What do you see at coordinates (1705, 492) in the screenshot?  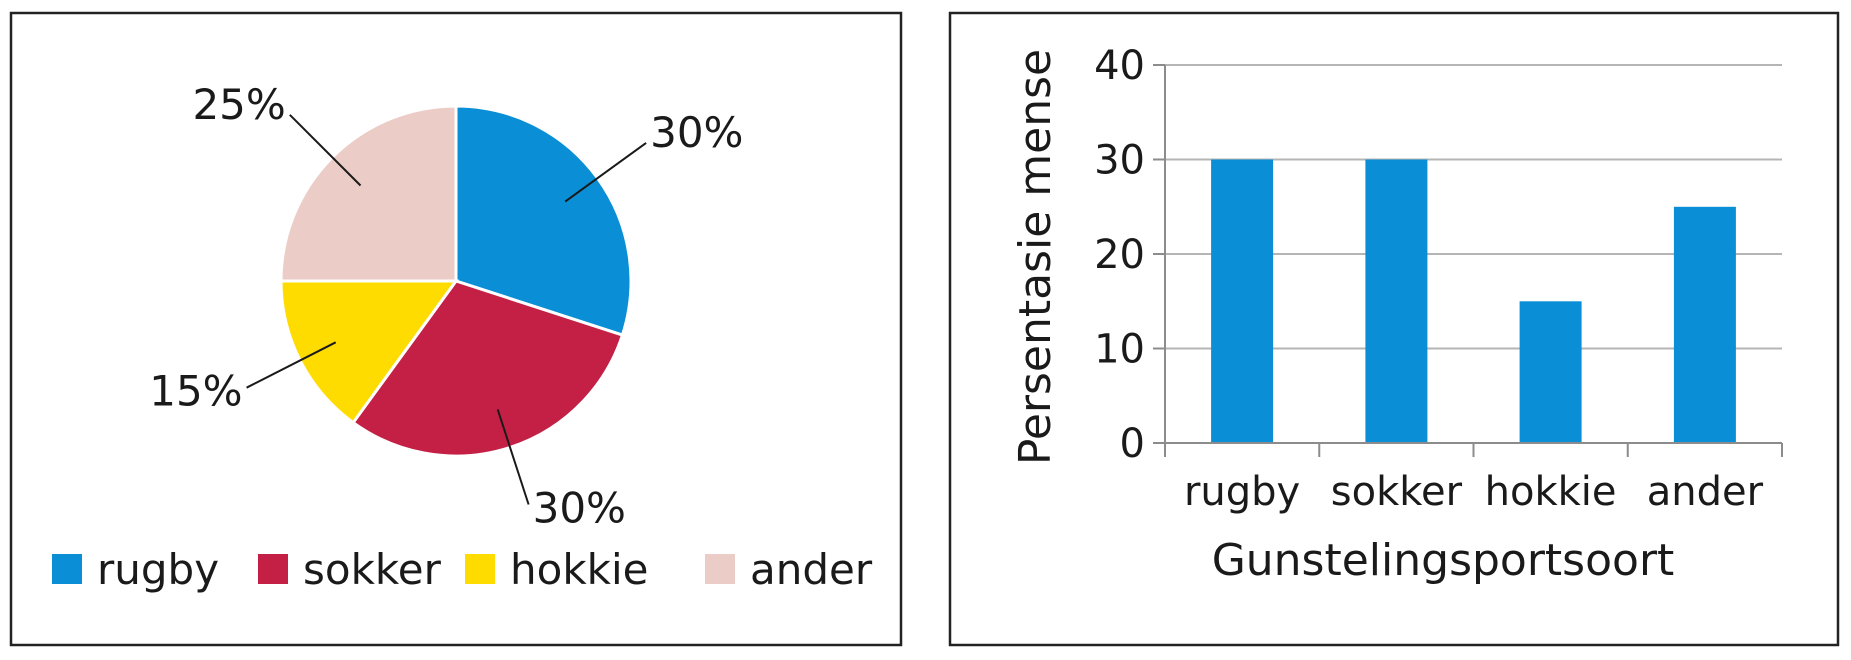 I see `x-tick-label-ander: ander` at bounding box center [1705, 492].